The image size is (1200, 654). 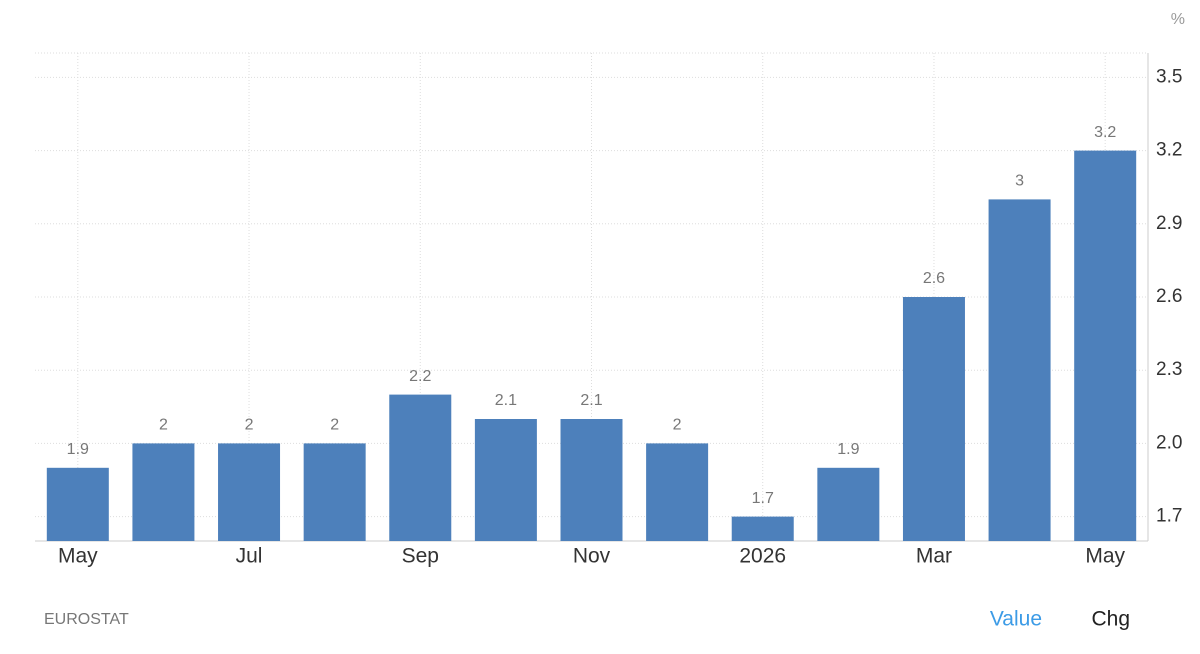 What do you see at coordinates (1016, 619) in the screenshot?
I see `value-button: Value` at bounding box center [1016, 619].